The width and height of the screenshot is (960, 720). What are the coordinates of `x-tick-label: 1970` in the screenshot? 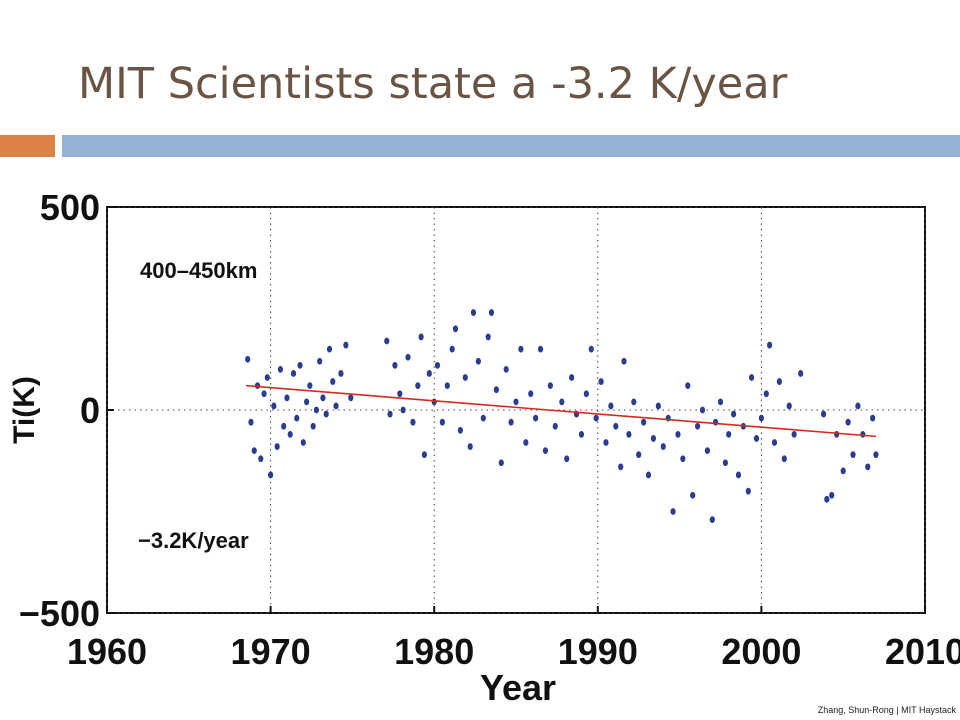 It's located at (271, 651).